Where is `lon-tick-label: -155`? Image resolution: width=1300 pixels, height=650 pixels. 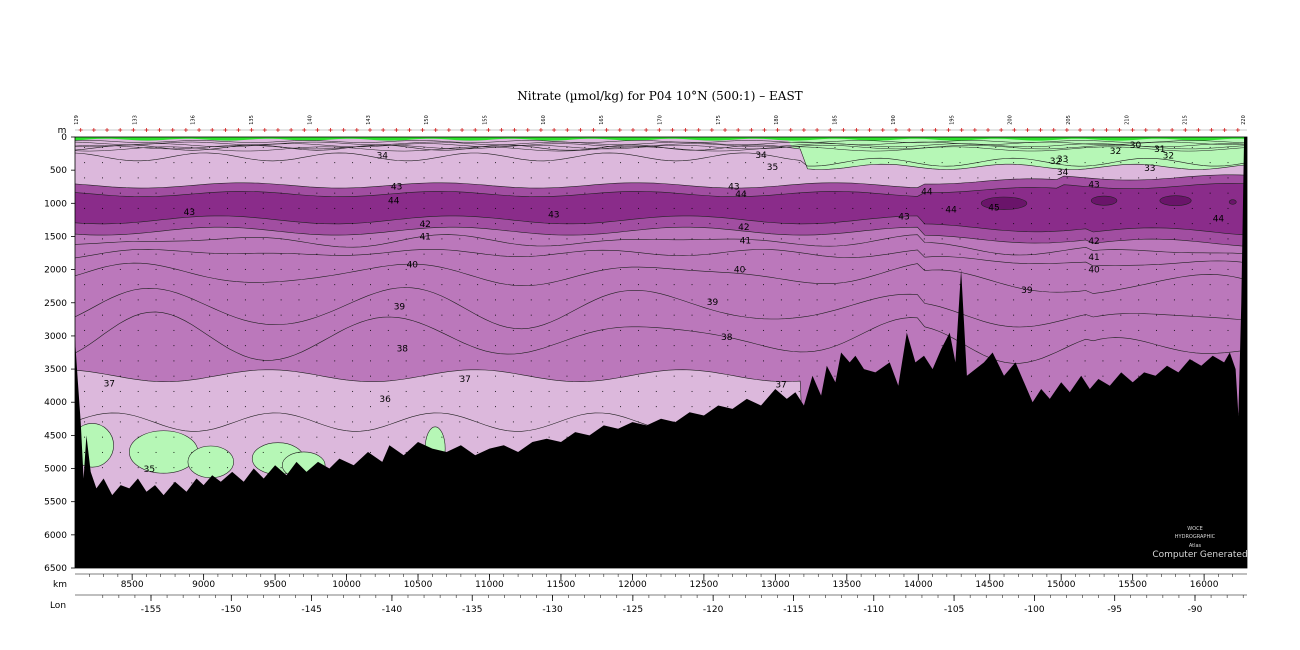 lon-tick-label: -155 is located at coordinates (151, 610).